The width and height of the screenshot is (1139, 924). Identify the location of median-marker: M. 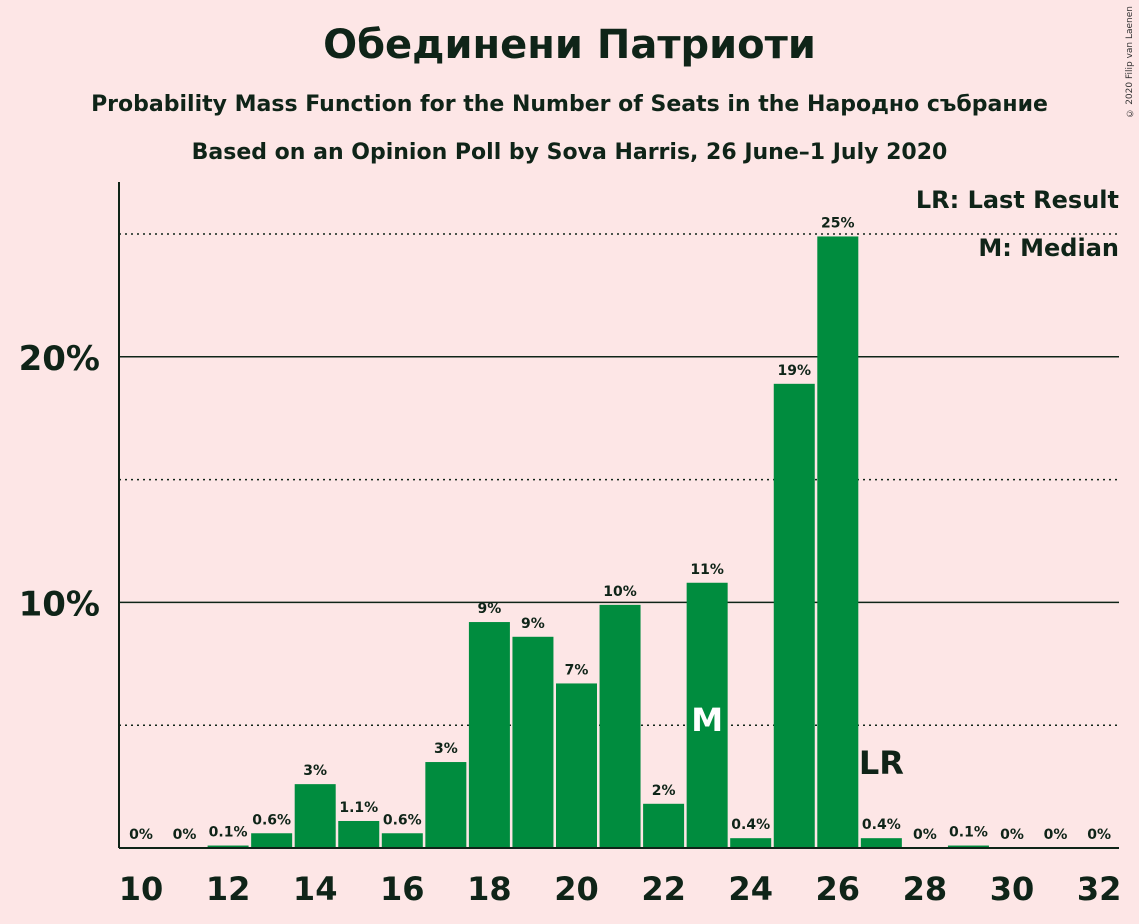
(707, 720).